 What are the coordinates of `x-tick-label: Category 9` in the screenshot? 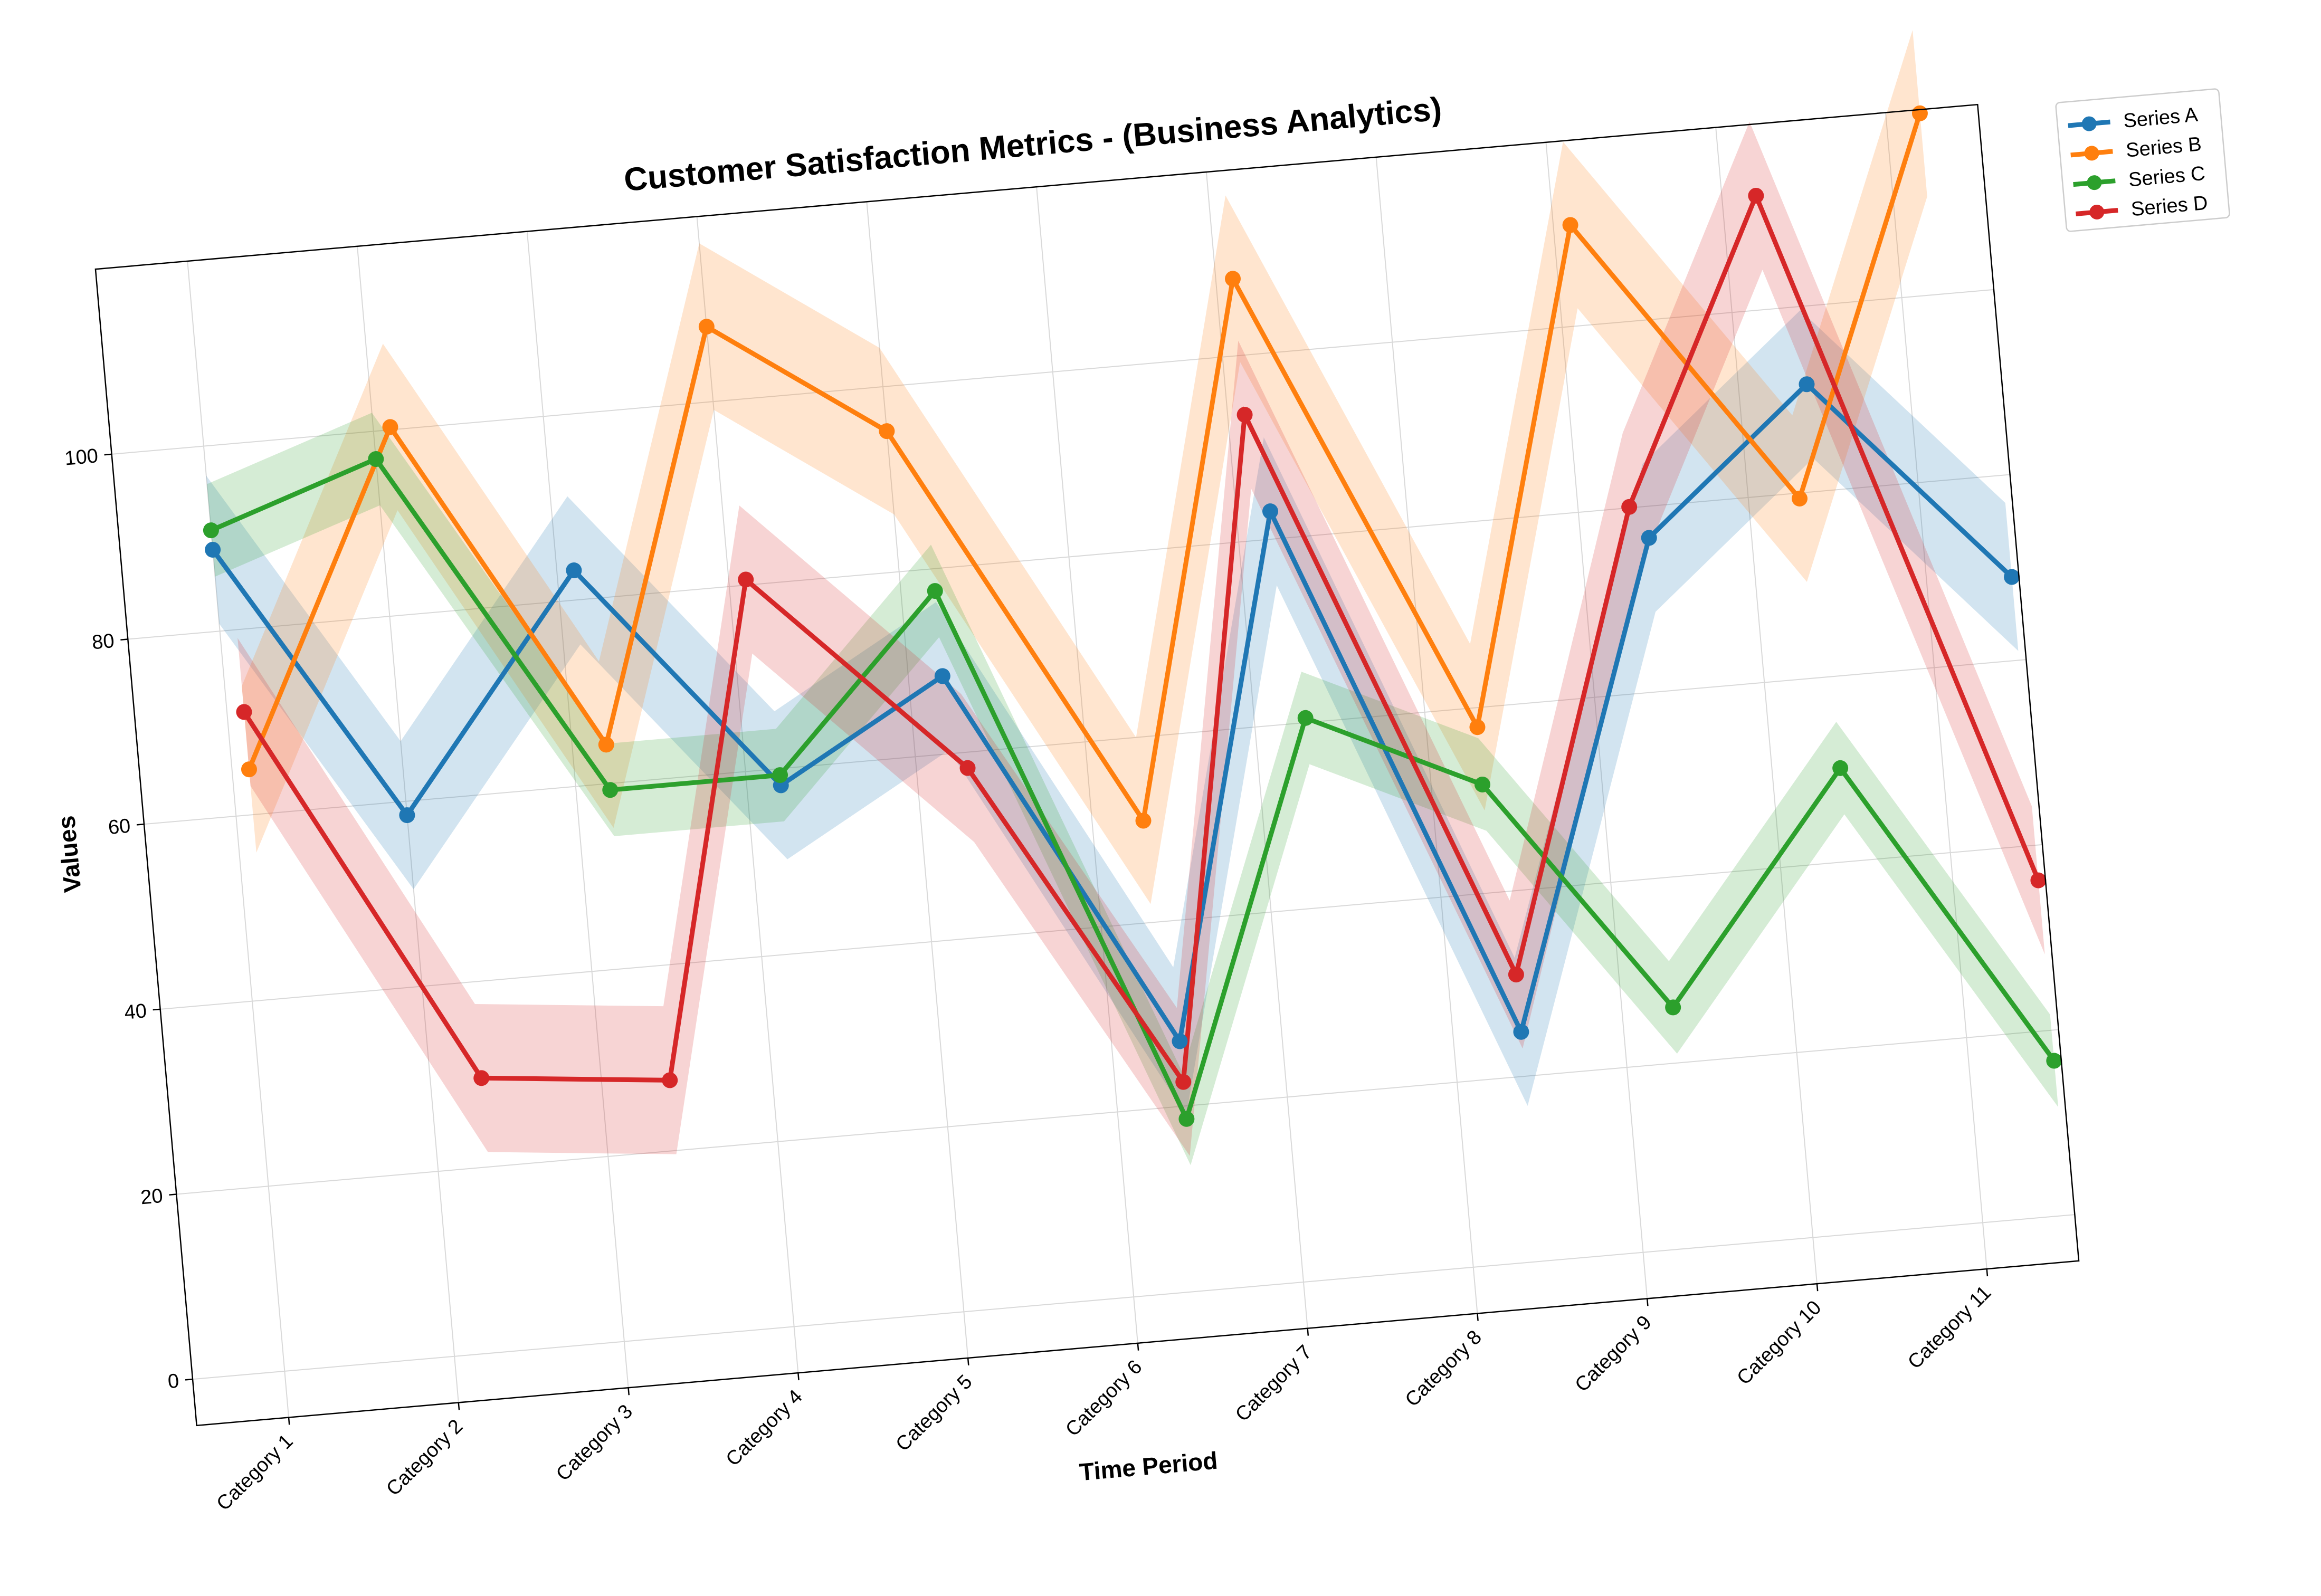 It's located at (1614, 1353).